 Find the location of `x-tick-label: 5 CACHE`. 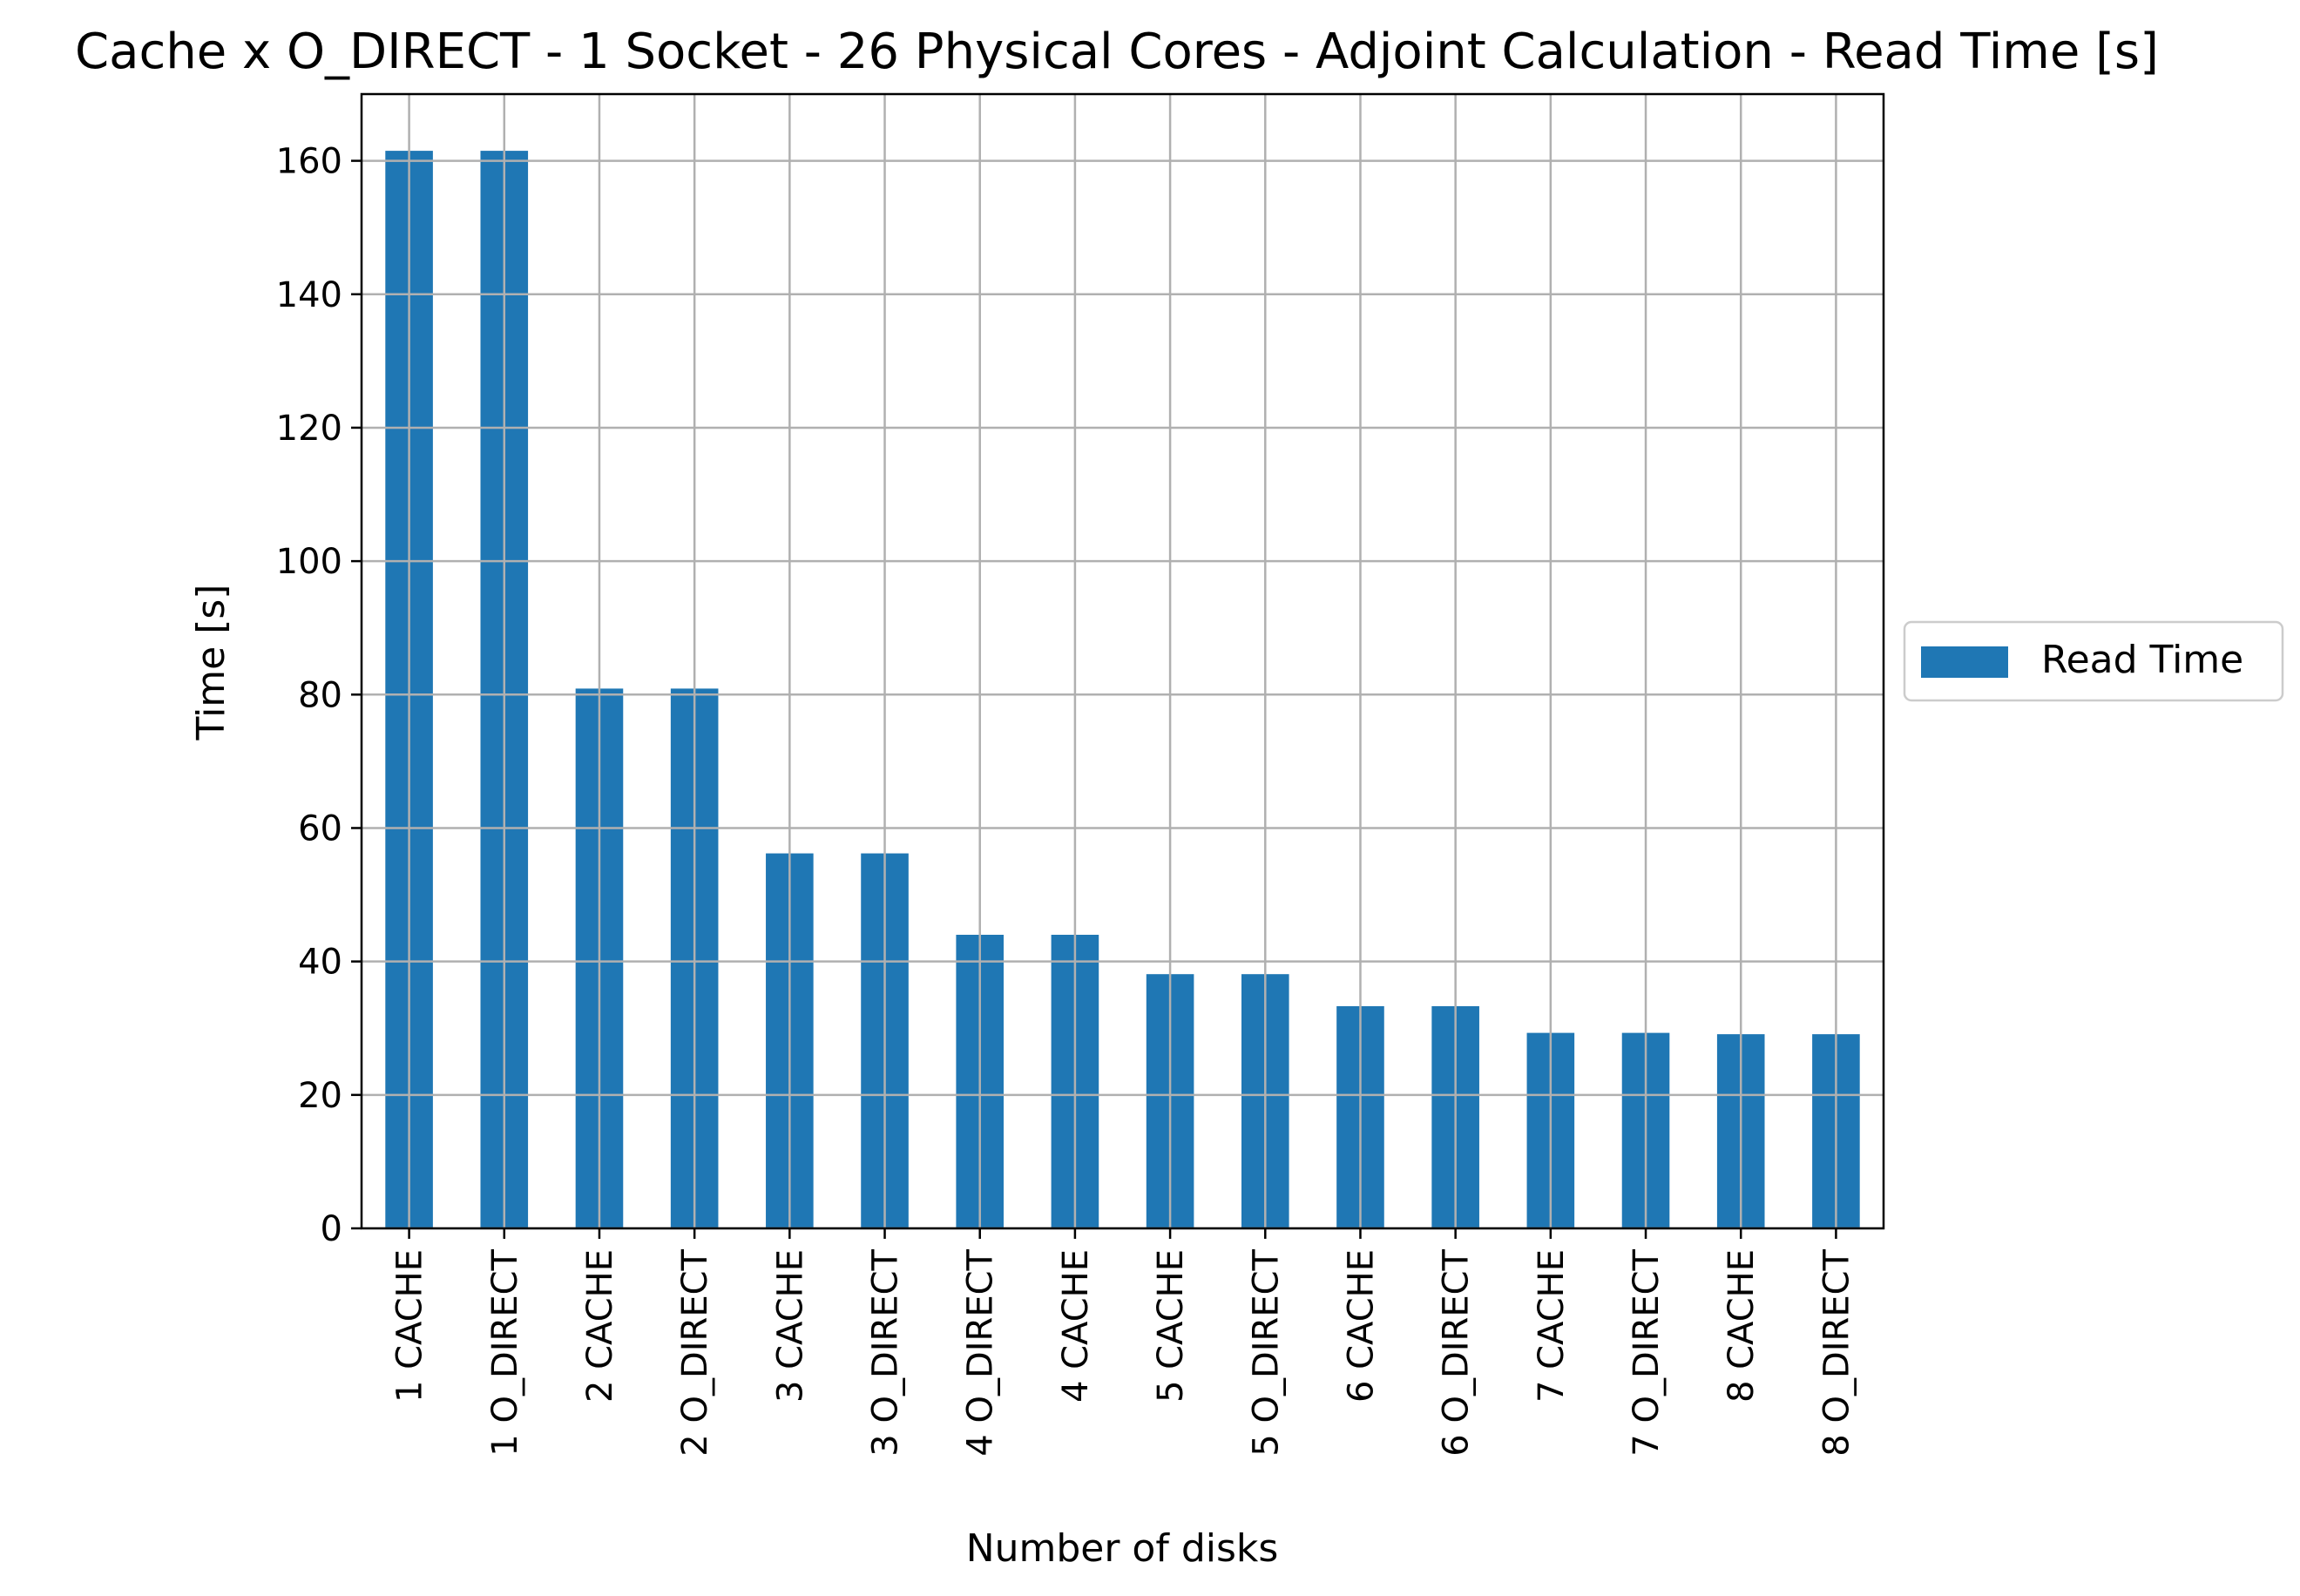

x-tick-label: 5 CACHE is located at coordinates (1171, 1326).